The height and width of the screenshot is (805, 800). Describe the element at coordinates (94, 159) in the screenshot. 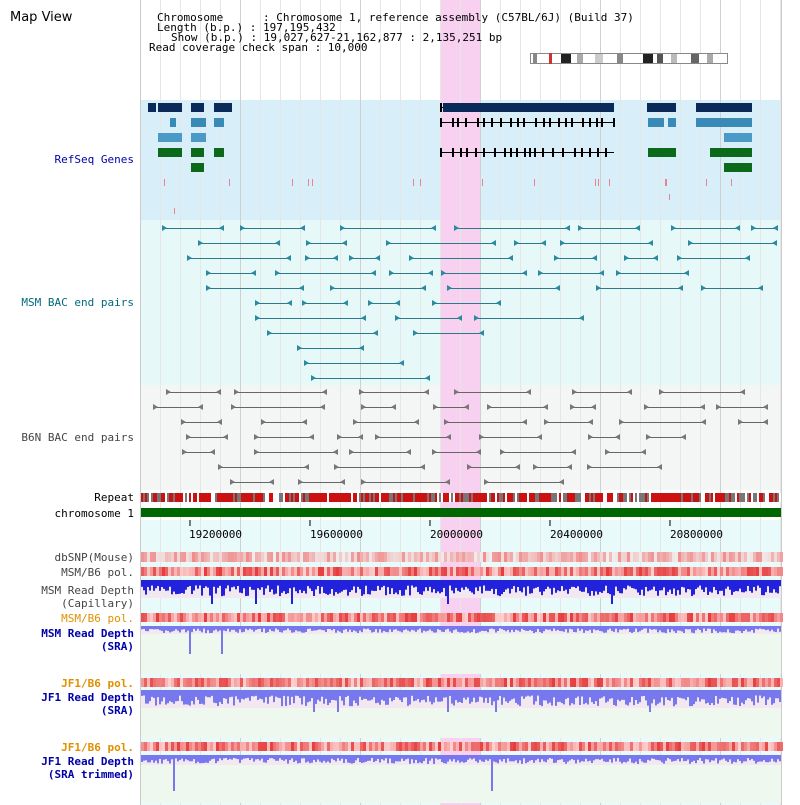

I see `track-label-refseq: RefSeq Genes` at that location.